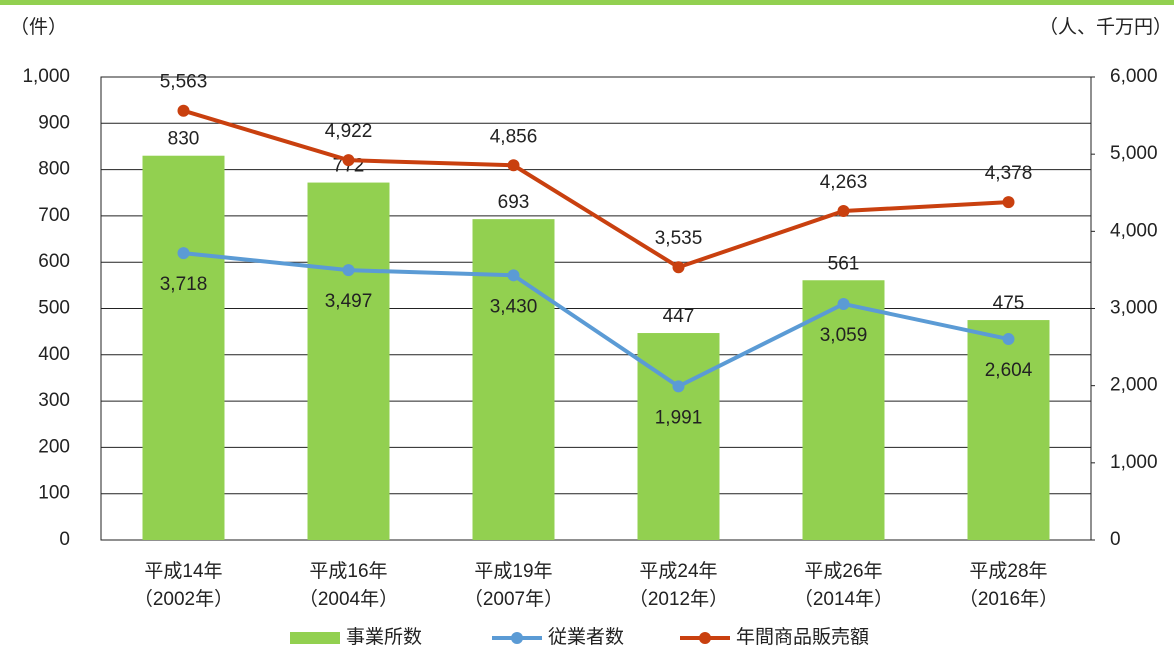 The image size is (1174, 653). Describe the element at coordinates (678, 571) in the screenshot. I see `x-tick-label: 平成24年` at that location.